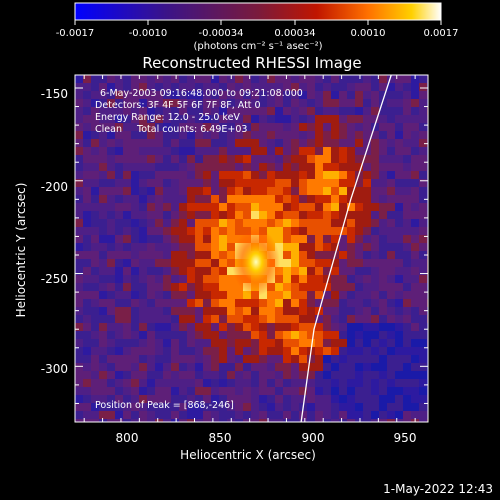 The image size is (500, 500). Describe the element at coordinates (257, 46) in the screenshot. I see `colorbar-units: (photons cm⁻² s⁻¹ asec⁻²)` at that location.